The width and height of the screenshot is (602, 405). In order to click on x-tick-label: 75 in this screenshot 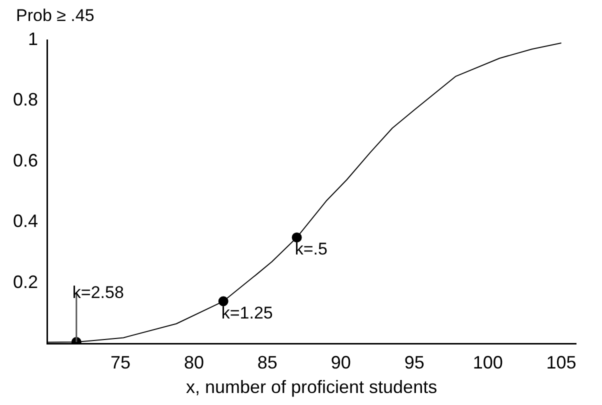, I will do `click(120, 362)`.